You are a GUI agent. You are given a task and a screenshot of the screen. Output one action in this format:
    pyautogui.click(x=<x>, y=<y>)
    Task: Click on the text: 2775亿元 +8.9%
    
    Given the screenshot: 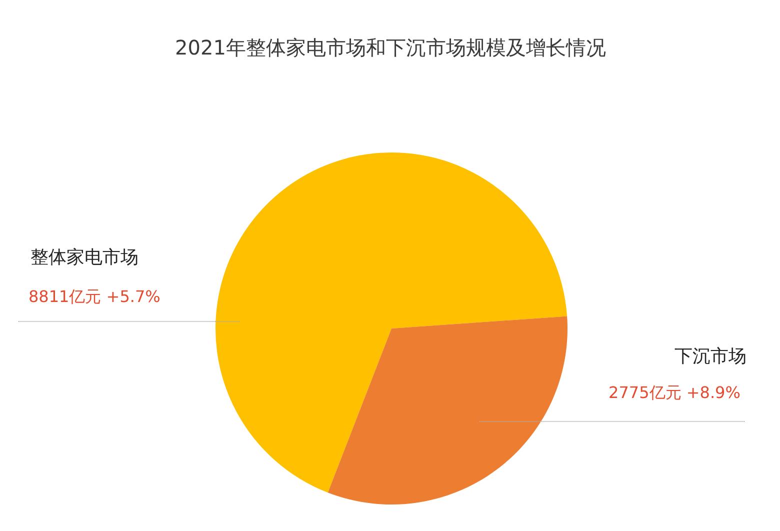 What is the action you would take?
    pyautogui.click(x=674, y=392)
    